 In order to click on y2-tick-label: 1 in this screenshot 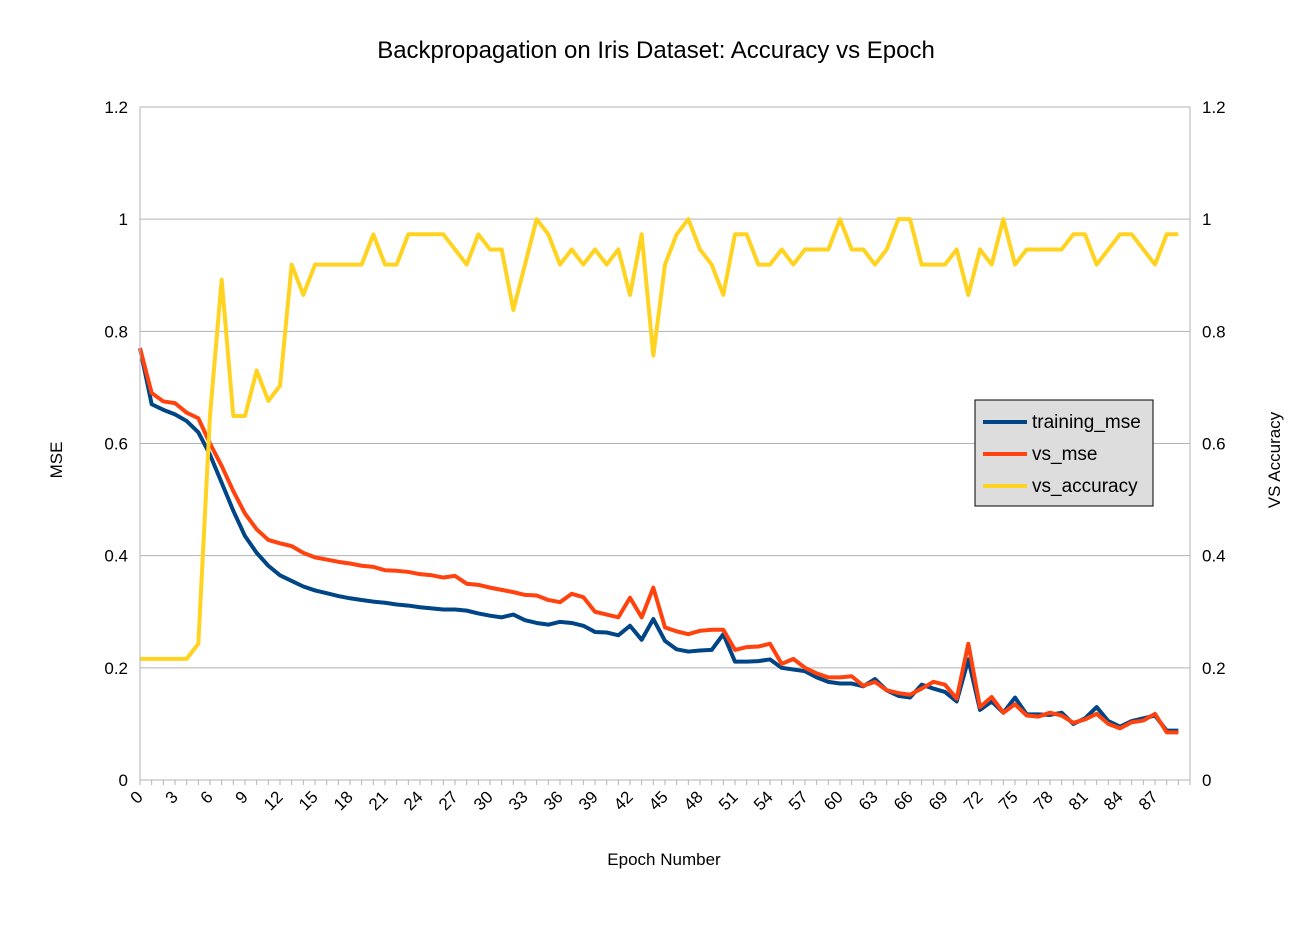, I will do `click(1206, 219)`.